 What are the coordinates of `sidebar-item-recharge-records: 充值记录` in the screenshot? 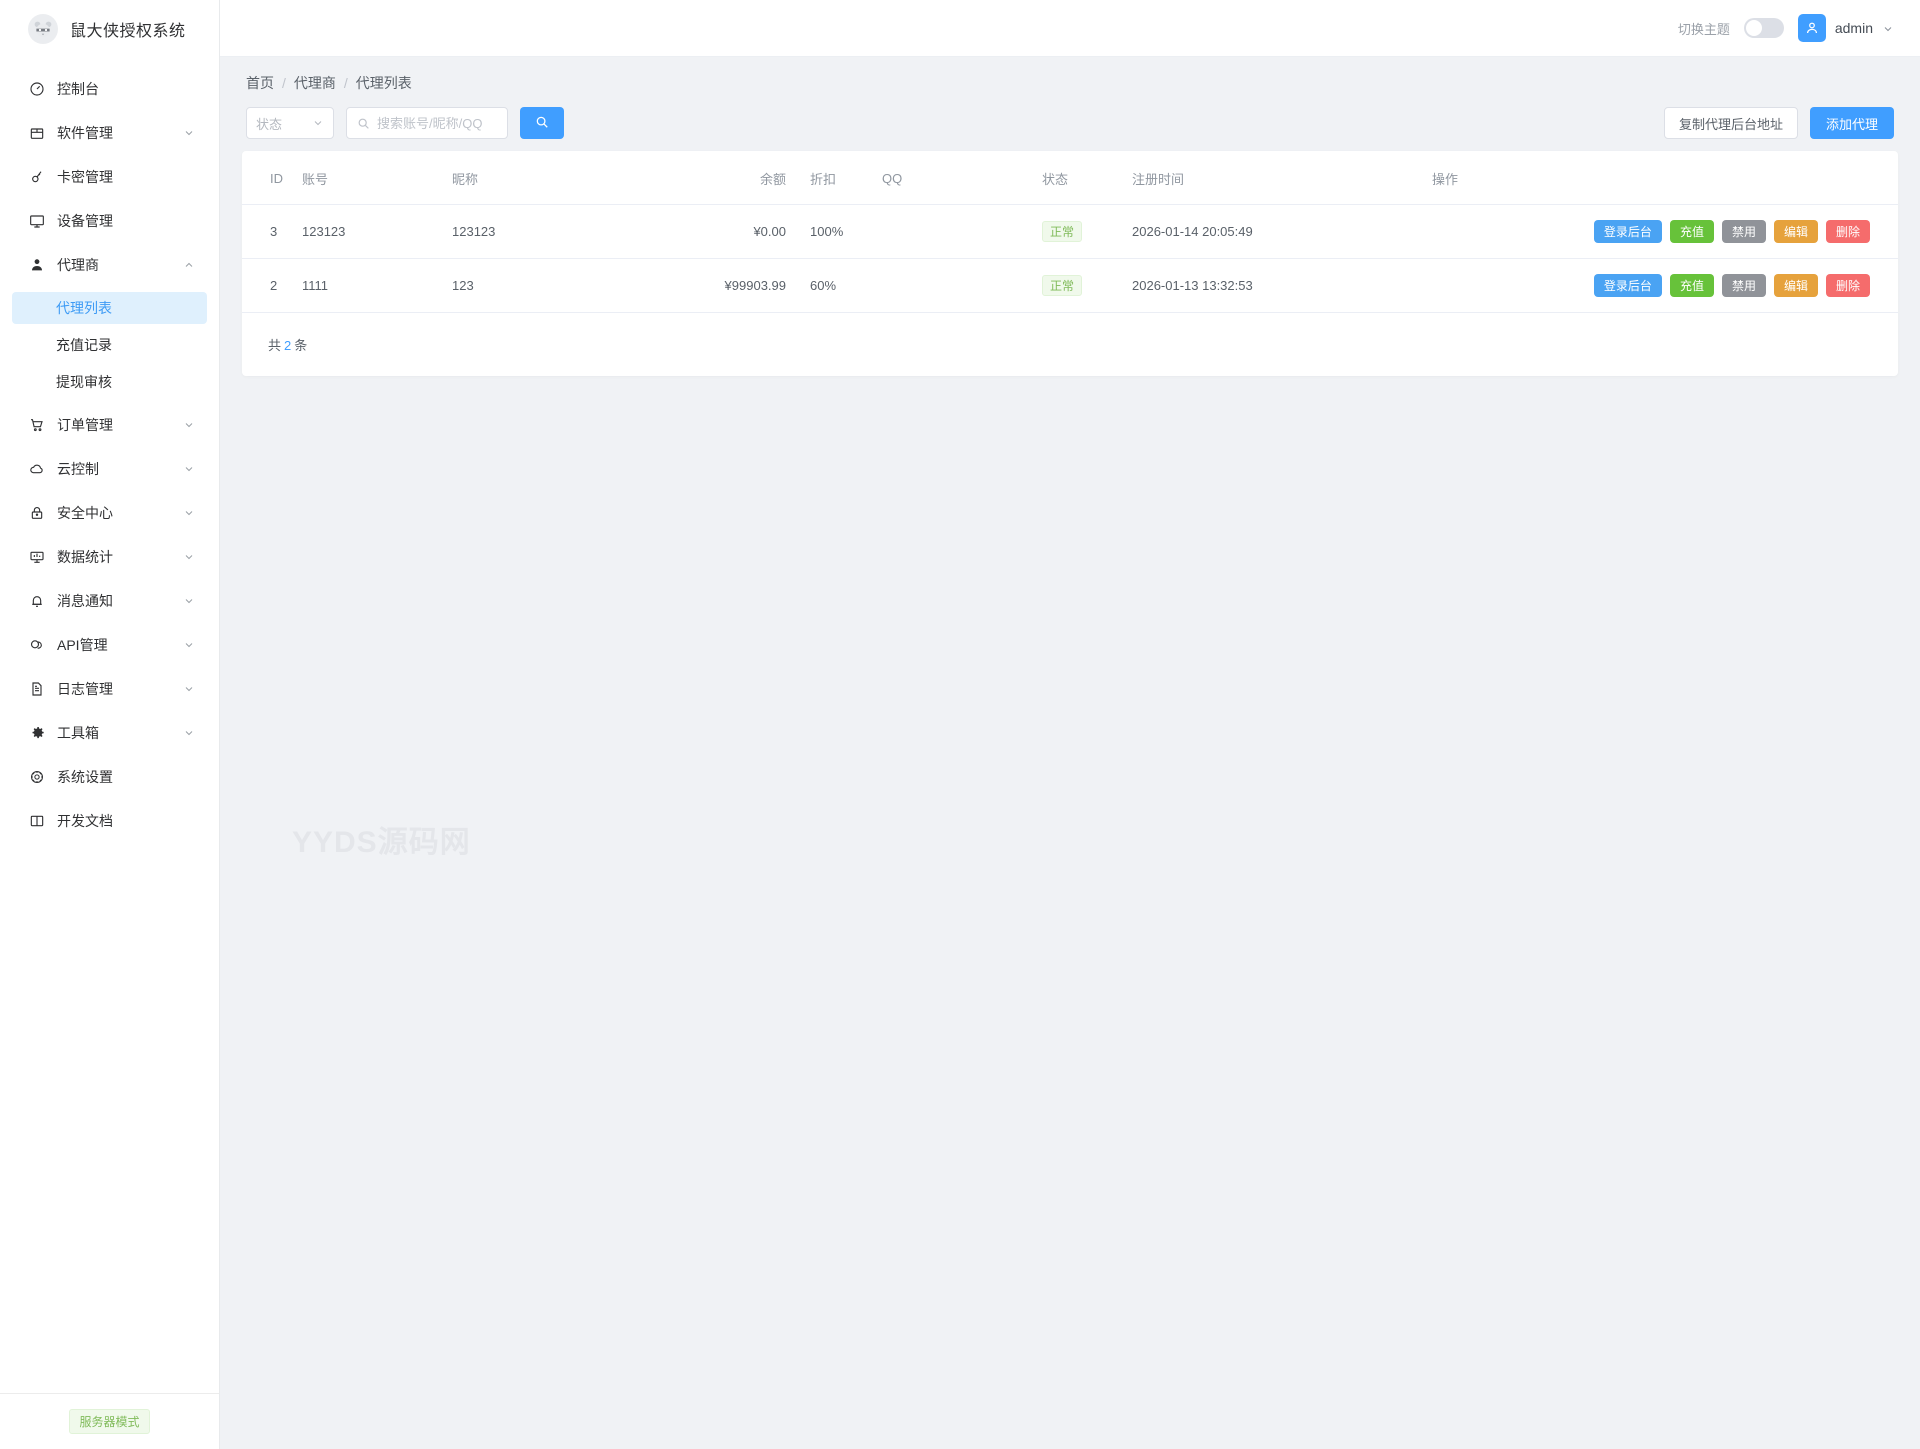 It's located at (109, 345).